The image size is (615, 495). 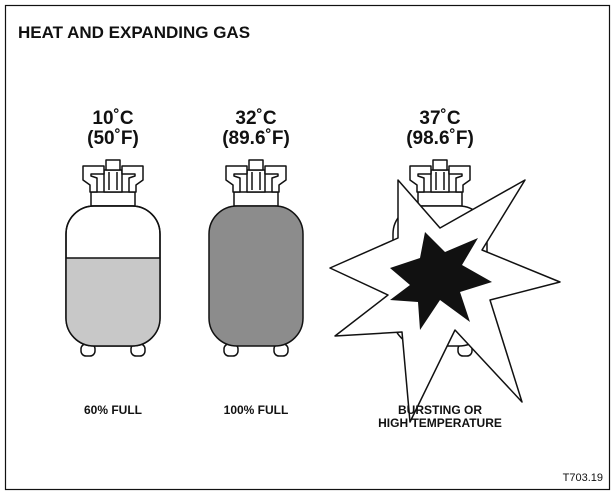 What do you see at coordinates (134, 32) in the screenshot?
I see `title: HEAT AND EXPANDING GAS` at bounding box center [134, 32].